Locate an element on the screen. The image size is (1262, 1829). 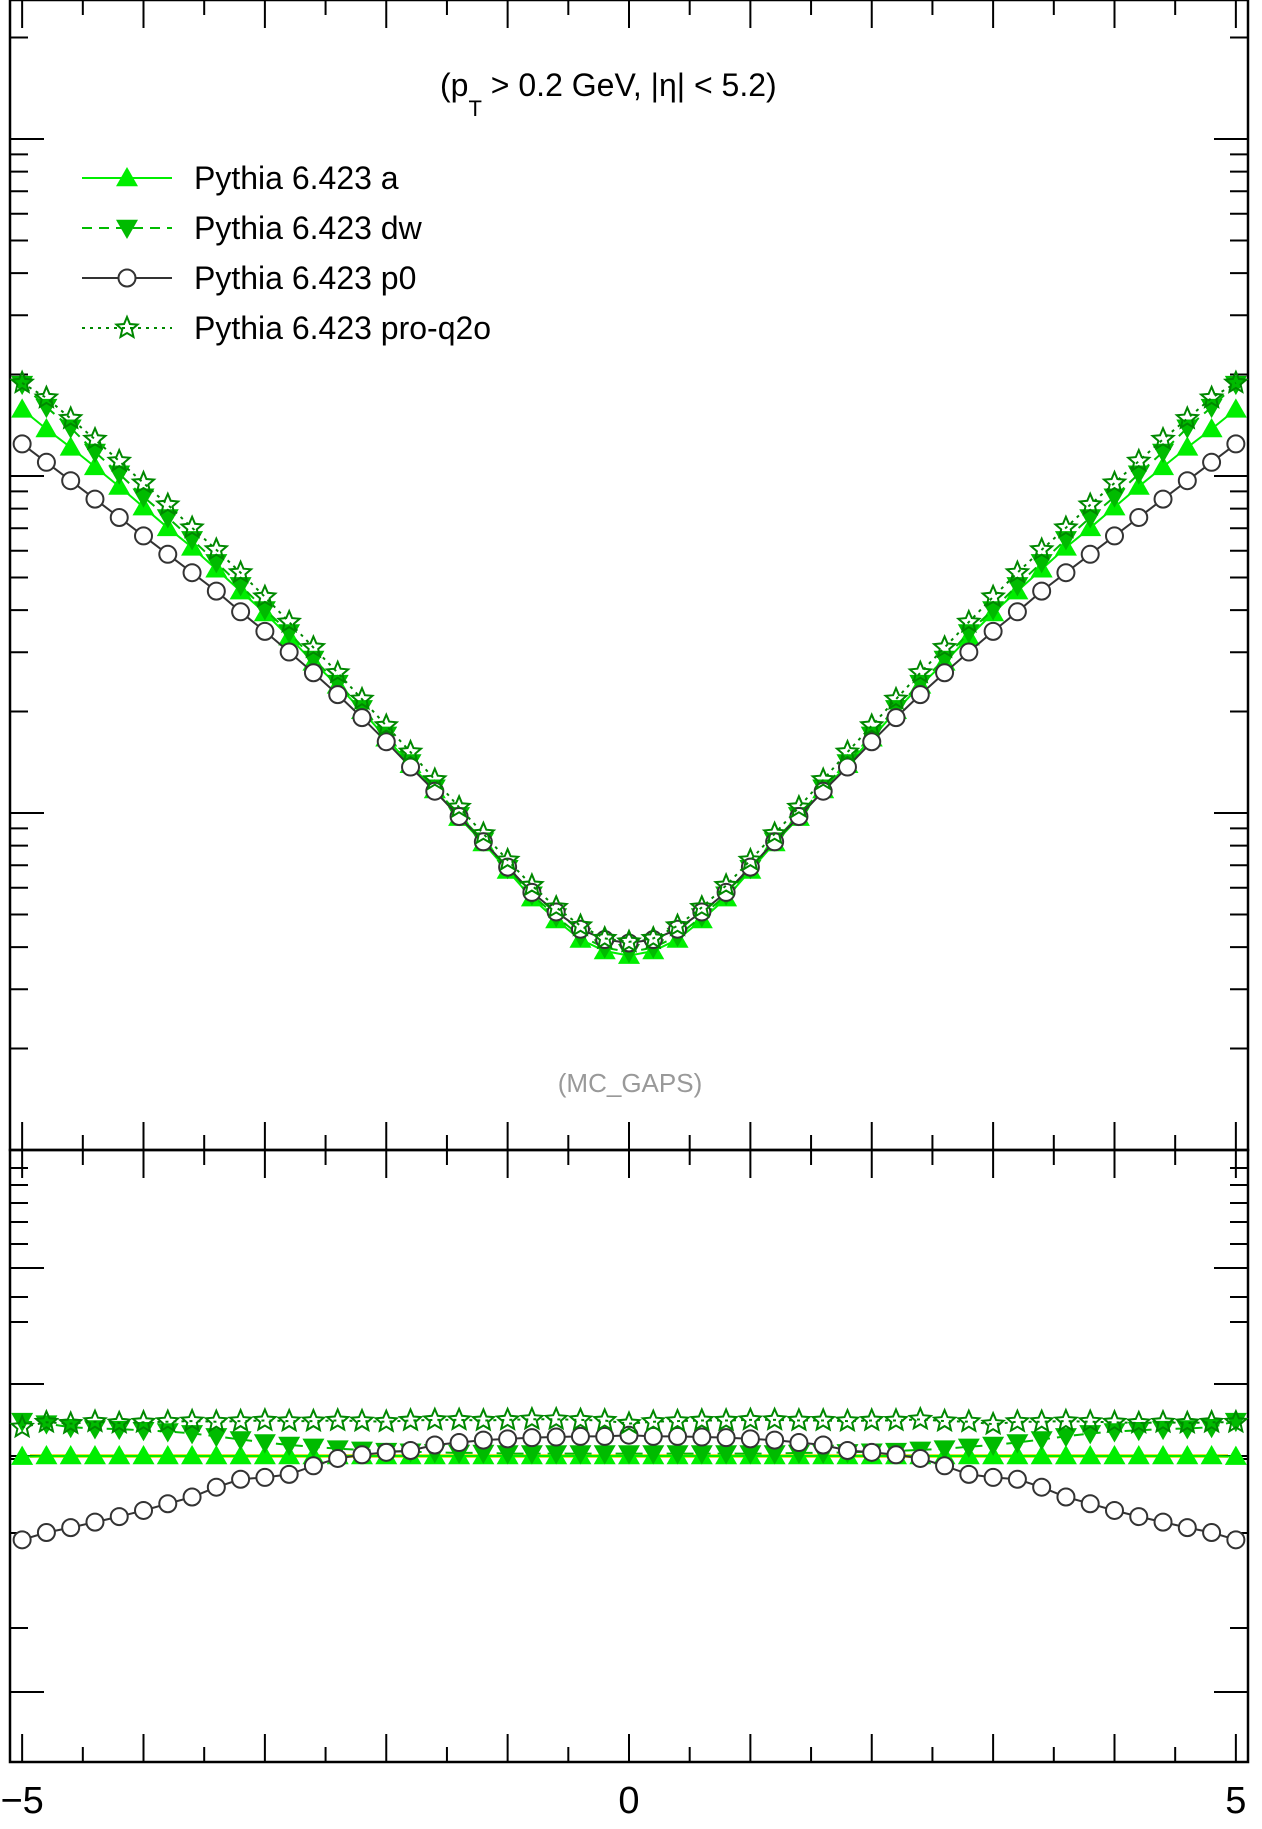
main-point-dw is located at coordinates (143, 498).